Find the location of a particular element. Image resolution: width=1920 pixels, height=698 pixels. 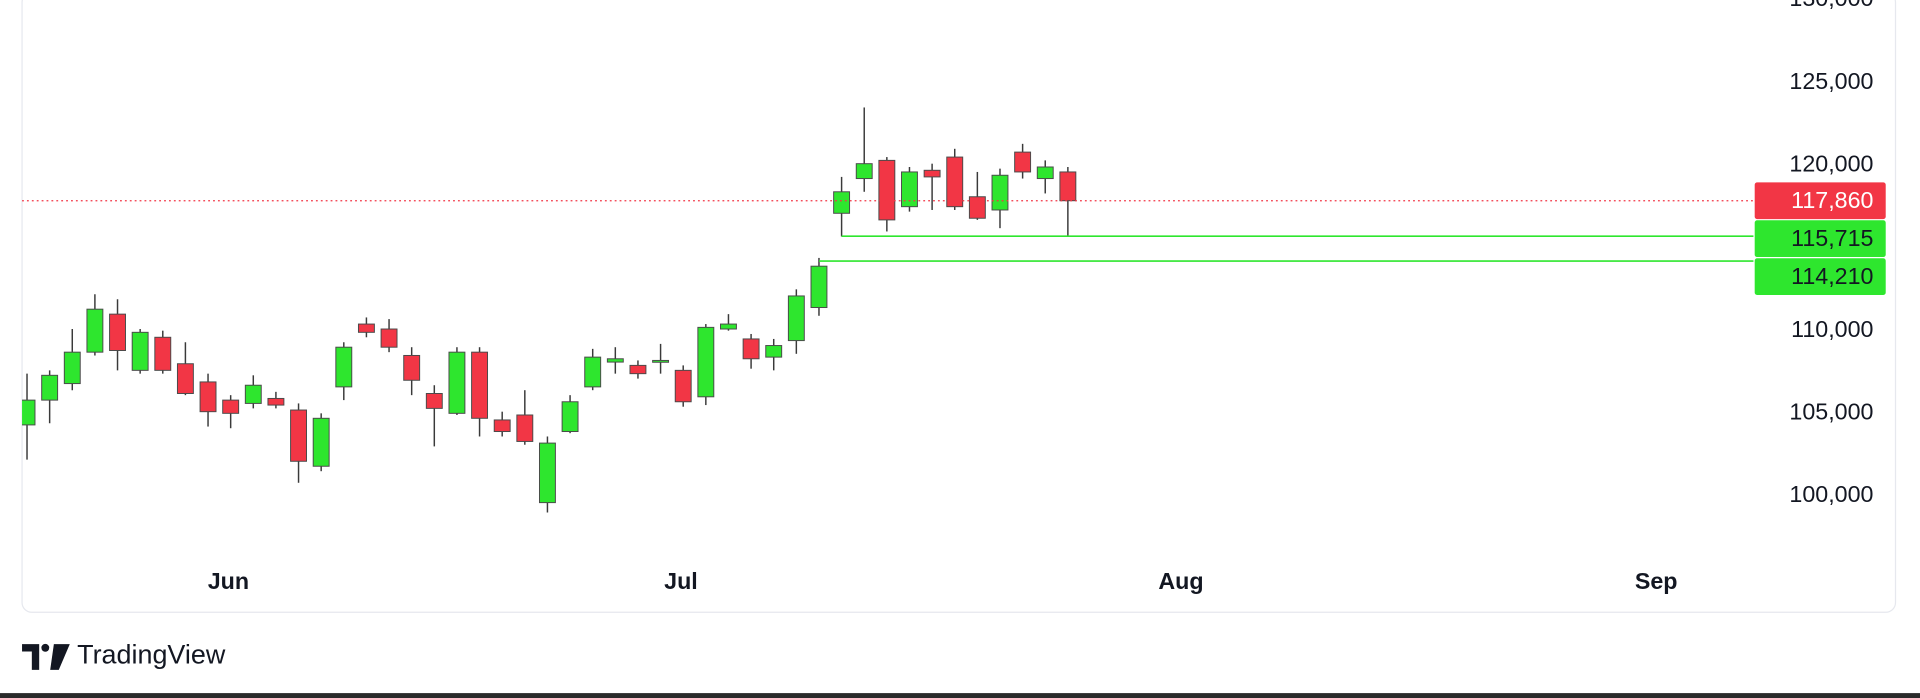

x-tick-label: Aug is located at coordinates (1180, 581).